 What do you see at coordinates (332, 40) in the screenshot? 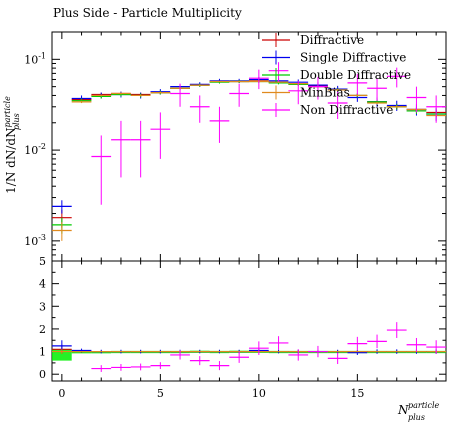
I see `legend-label: Diffractive` at bounding box center [332, 40].